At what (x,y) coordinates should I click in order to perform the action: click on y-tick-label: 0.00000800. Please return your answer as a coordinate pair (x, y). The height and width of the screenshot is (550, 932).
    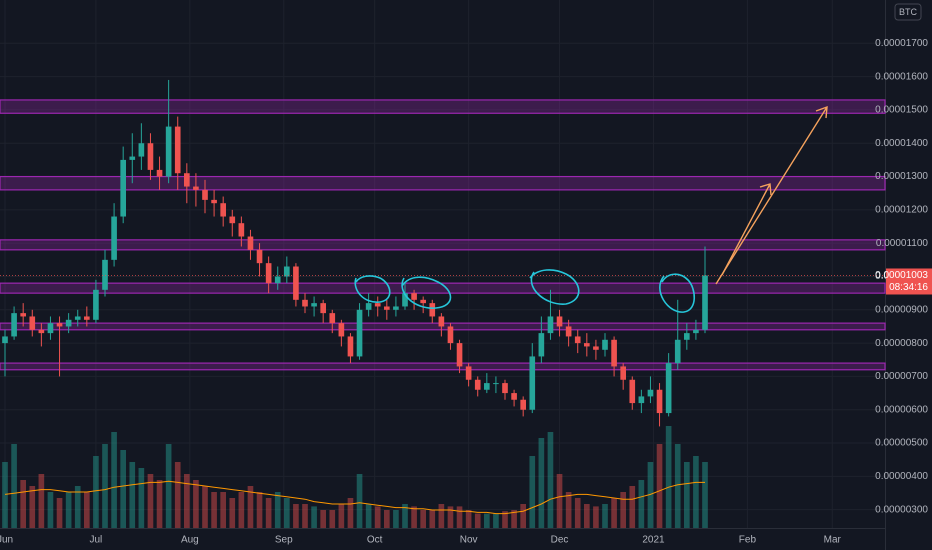
    Looking at the image, I should click on (901, 343).